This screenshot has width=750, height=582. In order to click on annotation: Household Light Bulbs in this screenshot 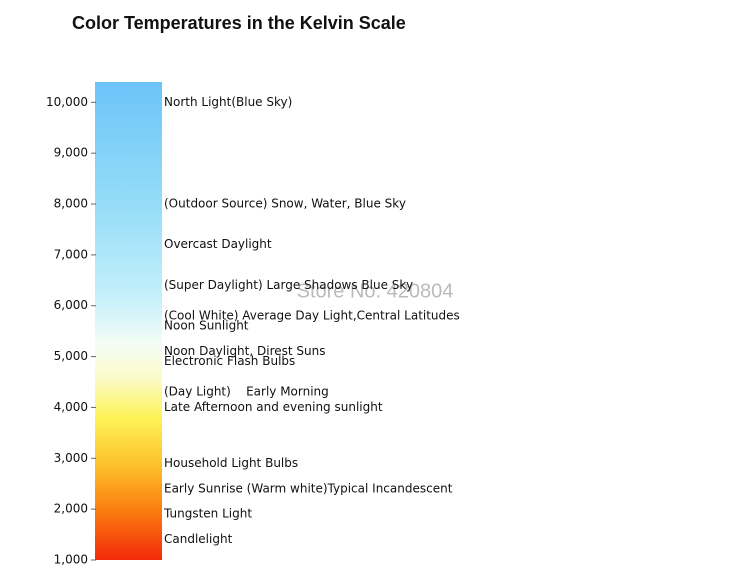, I will do `click(231, 463)`.